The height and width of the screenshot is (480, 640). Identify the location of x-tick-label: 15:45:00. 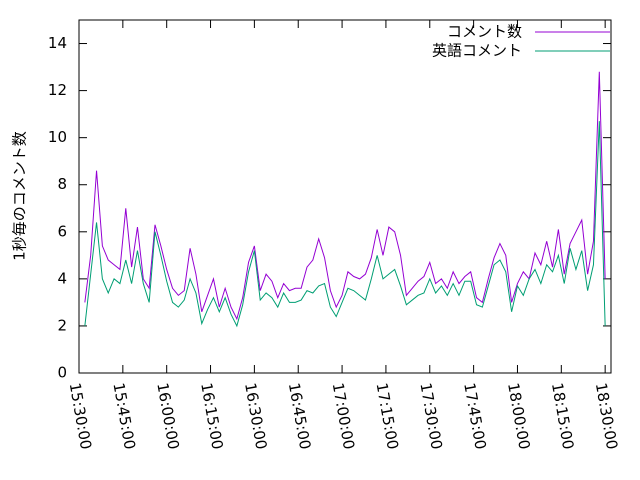
(123, 415).